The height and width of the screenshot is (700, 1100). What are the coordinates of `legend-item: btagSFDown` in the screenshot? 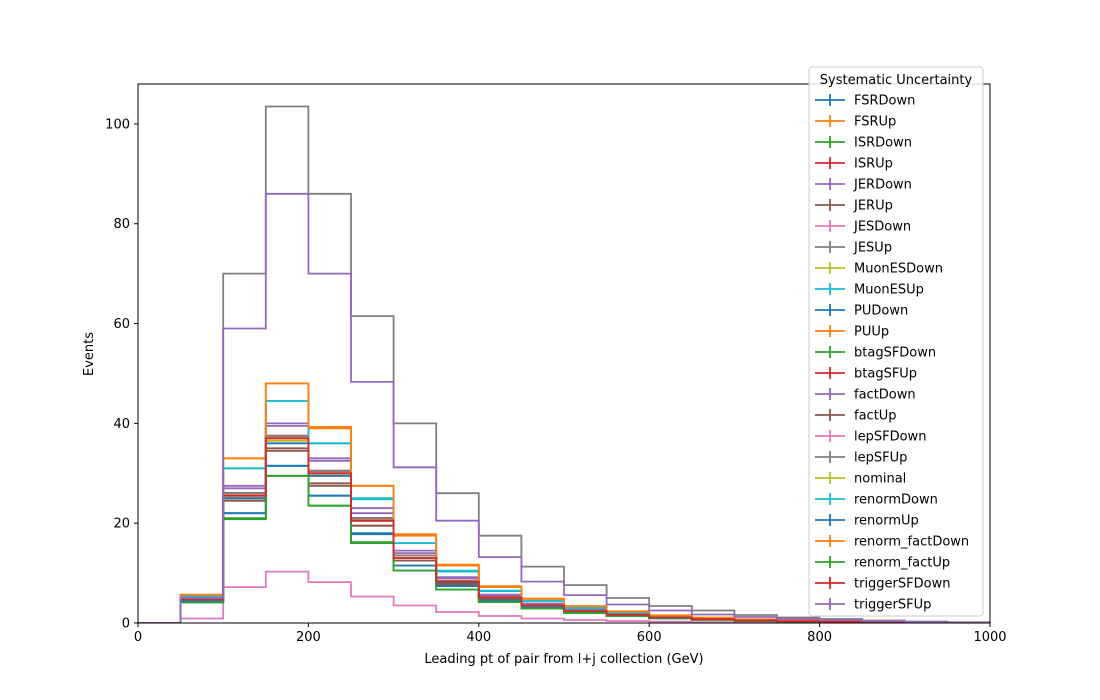 It's located at (875, 353).